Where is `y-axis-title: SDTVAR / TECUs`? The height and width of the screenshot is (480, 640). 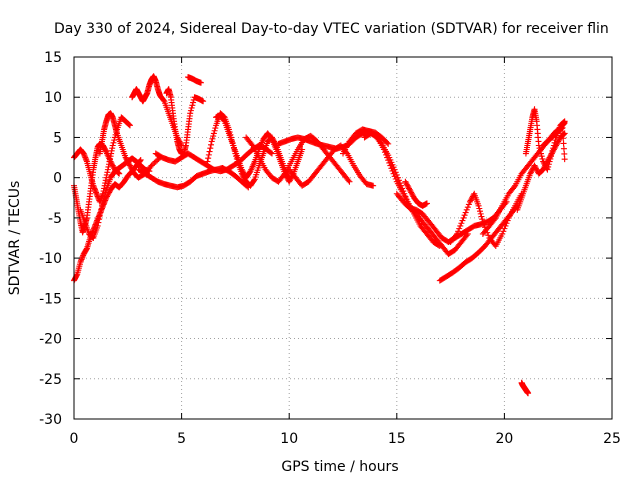
y-axis-title: SDTVAR / TECUs is located at coordinates (15, 238).